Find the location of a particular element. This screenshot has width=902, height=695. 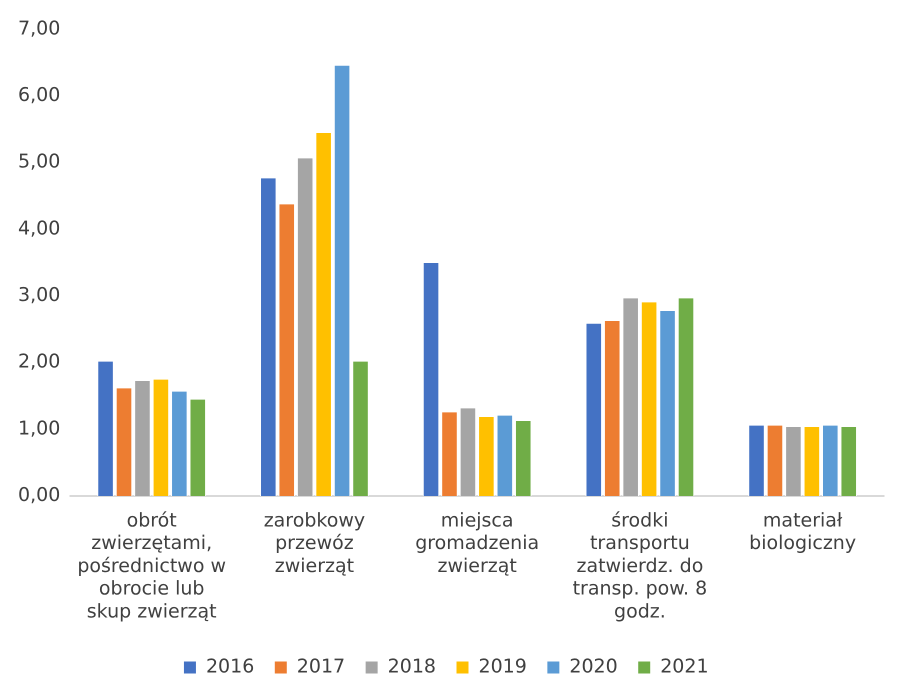

y-tick-label: 3,00 is located at coordinates (39, 295).